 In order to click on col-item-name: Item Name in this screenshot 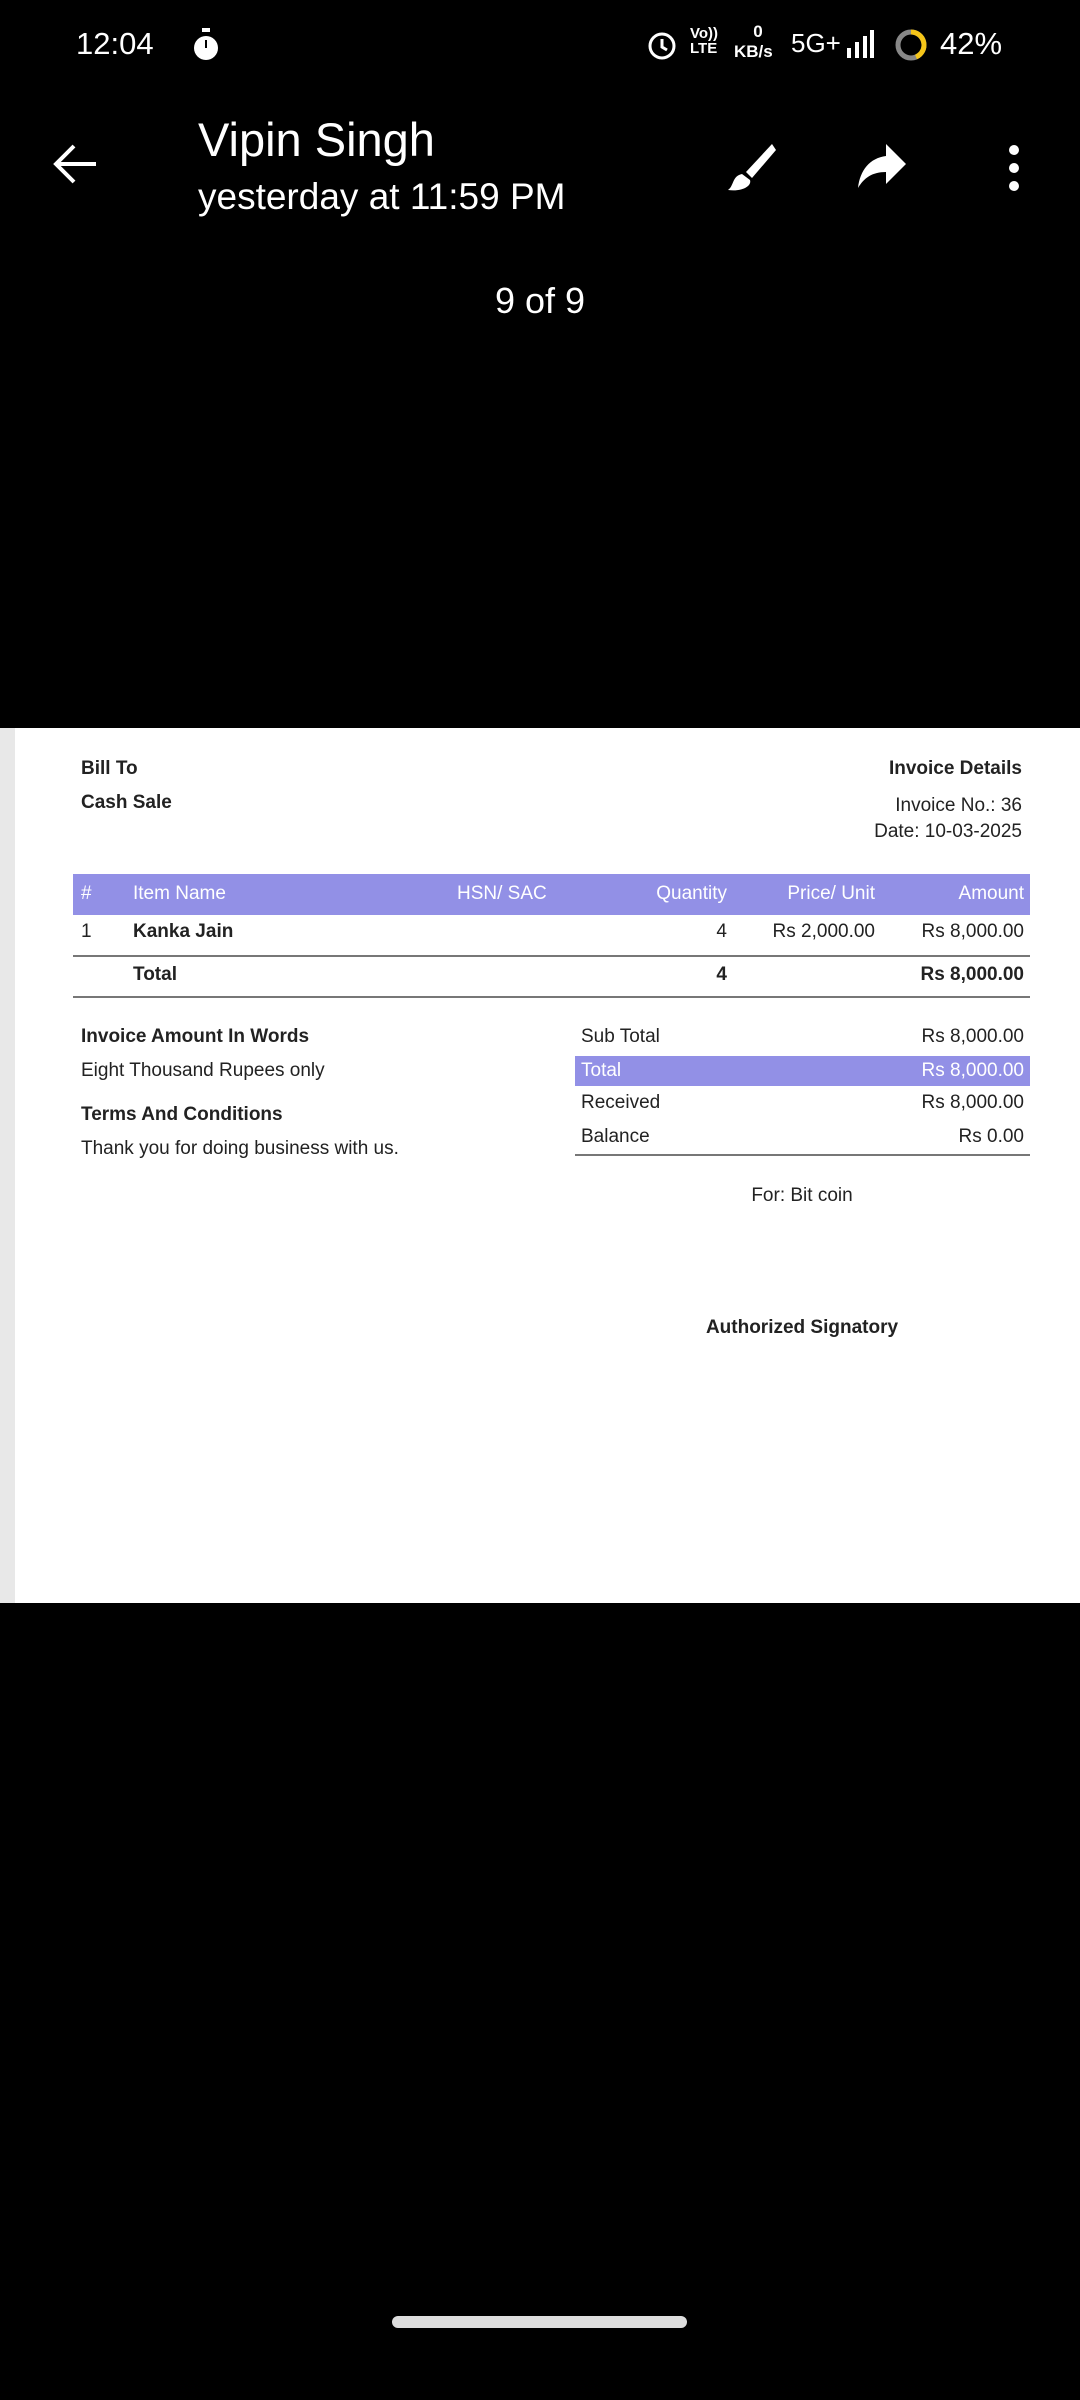, I will do `click(179, 893)`.